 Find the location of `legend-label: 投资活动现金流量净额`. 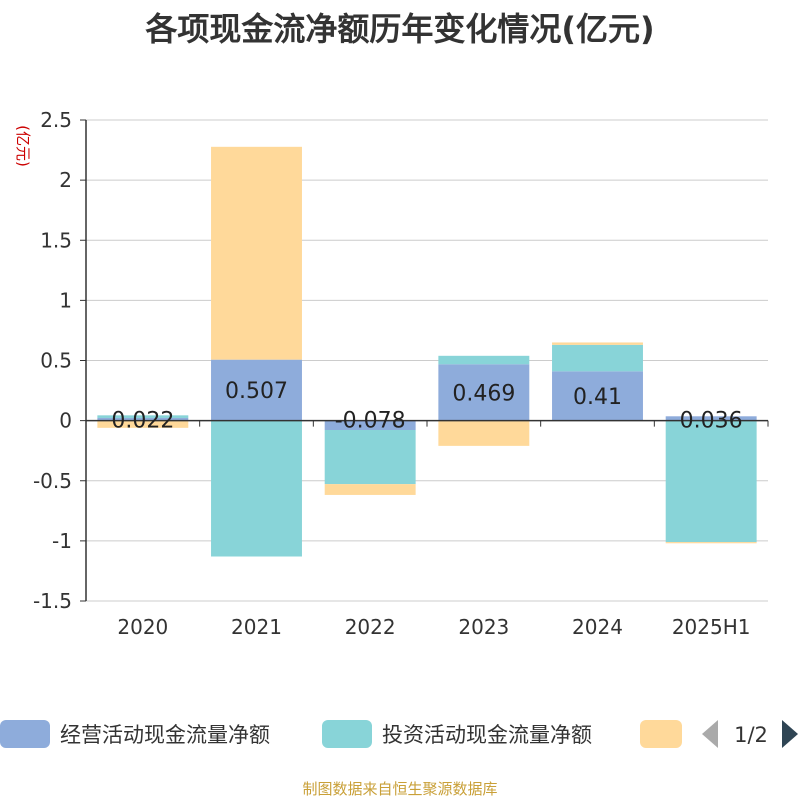

legend-label: 投资活动现金流量净额 is located at coordinates (487, 735).